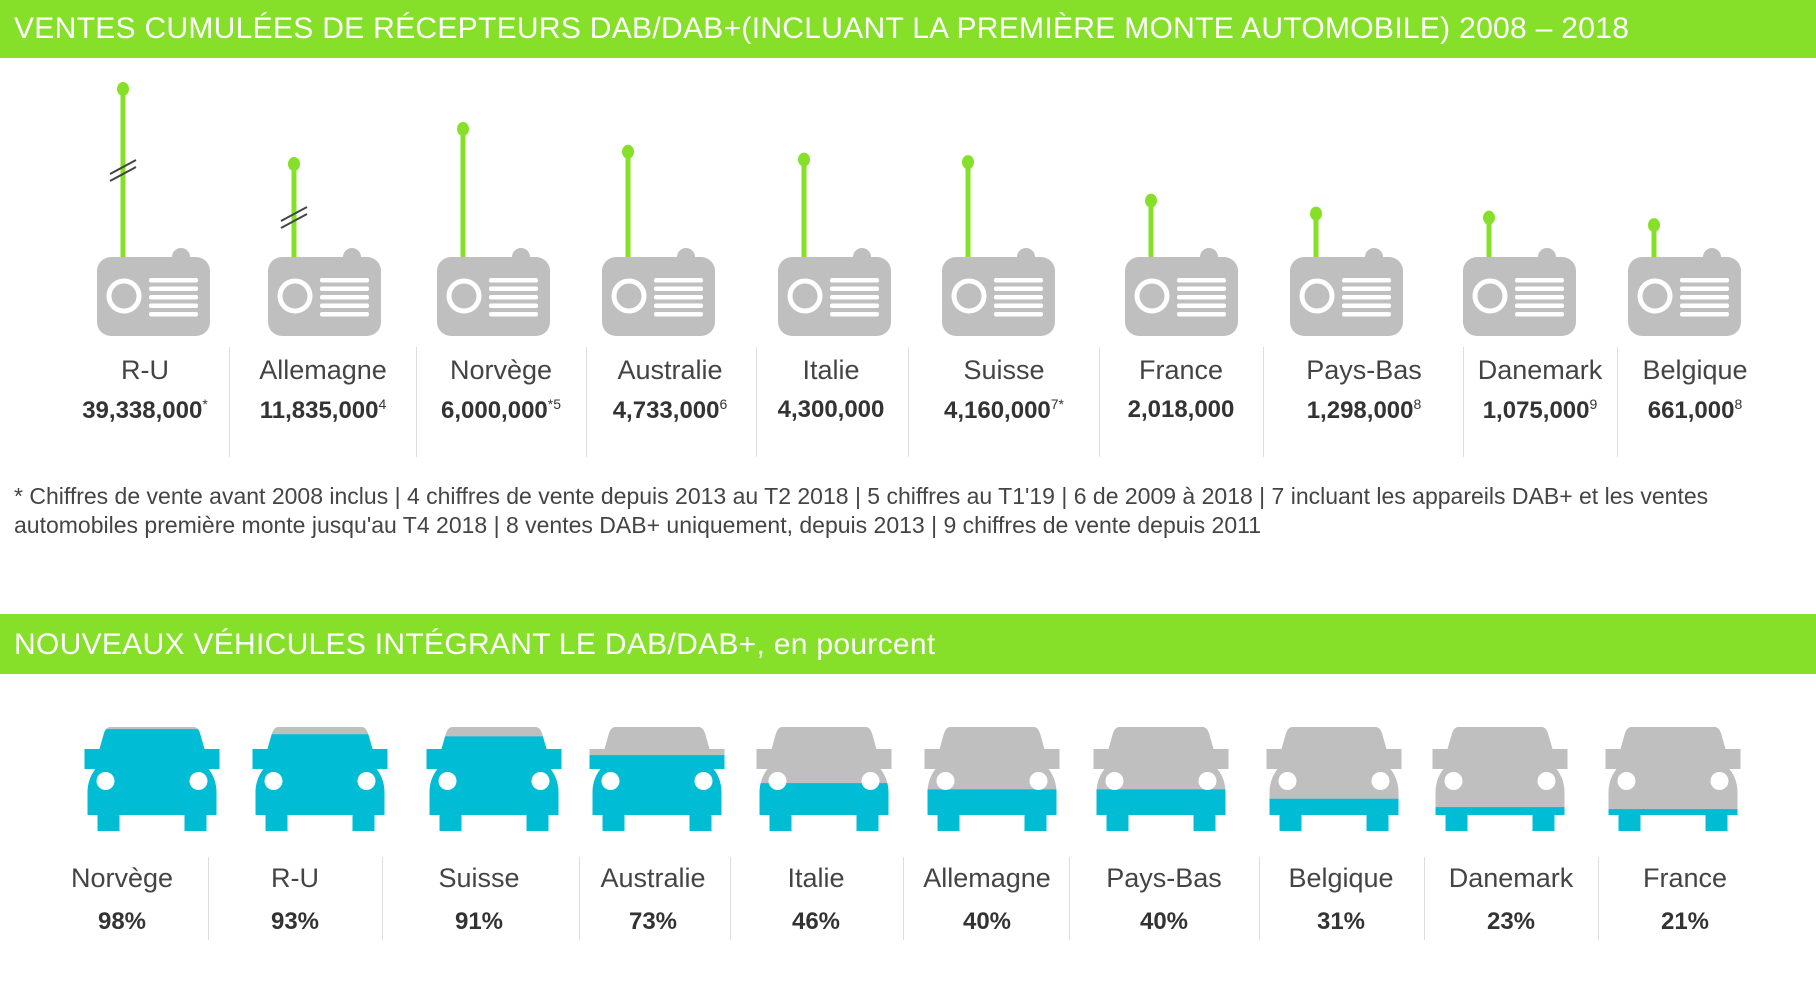  What do you see at coordinates (142, 410) in the screenshot?
I see `sales-value-text: 39,338,000` at bounding box center [142, 410].